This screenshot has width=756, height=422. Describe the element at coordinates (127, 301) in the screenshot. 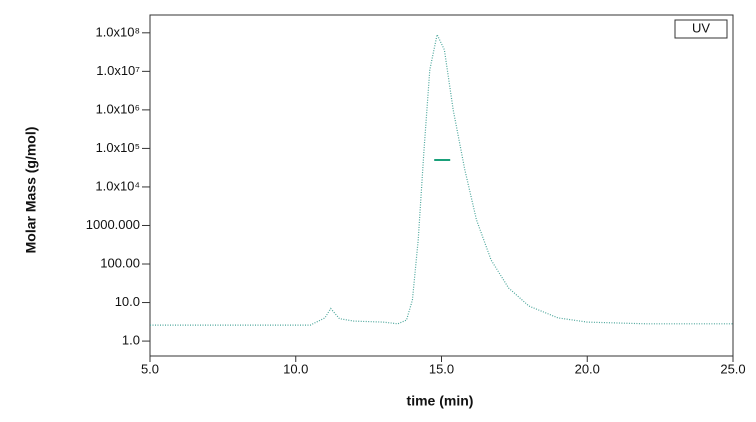

I see `y-tick-label: 10.0` at that location.